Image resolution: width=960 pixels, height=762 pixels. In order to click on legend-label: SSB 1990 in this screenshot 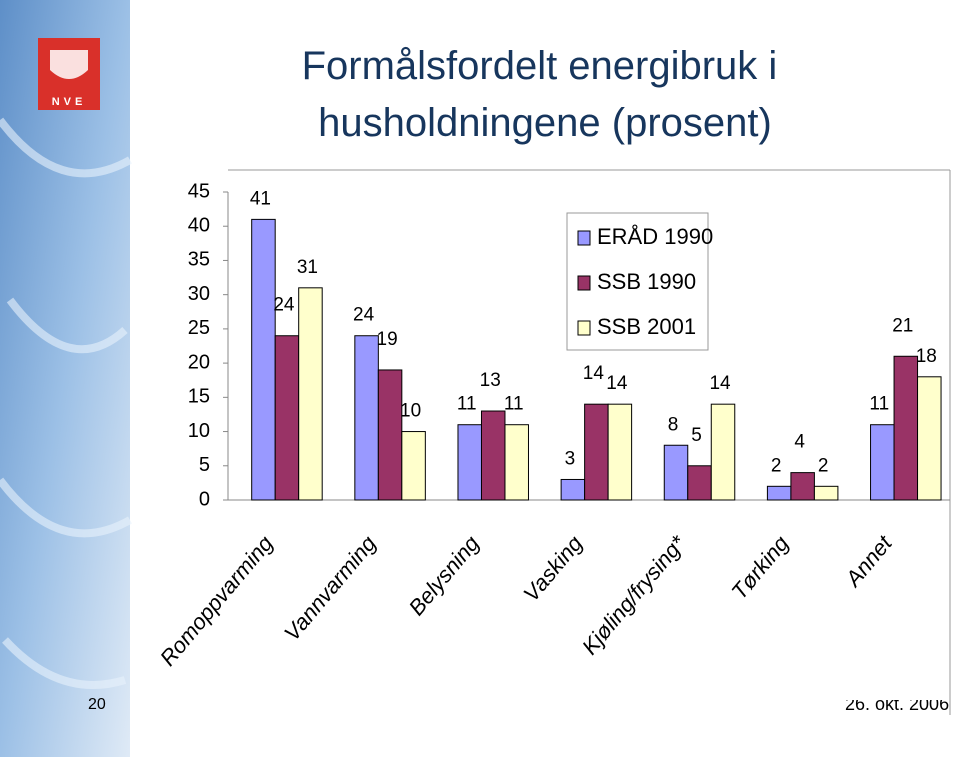, I will do `click(646, 281)`.